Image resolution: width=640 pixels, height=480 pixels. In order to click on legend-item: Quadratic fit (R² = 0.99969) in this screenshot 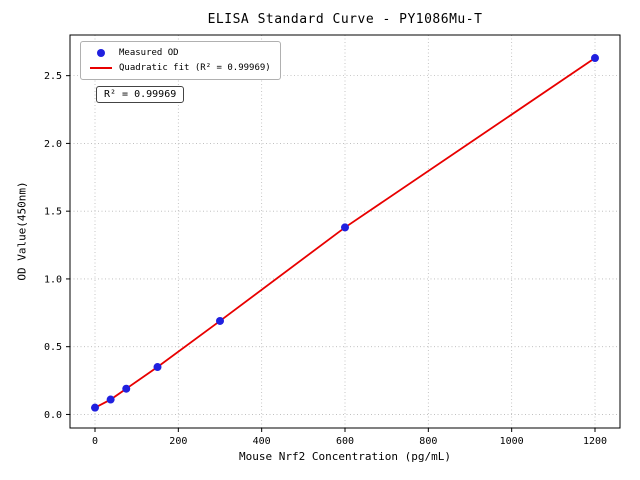, I will do `click(180, 68)`.